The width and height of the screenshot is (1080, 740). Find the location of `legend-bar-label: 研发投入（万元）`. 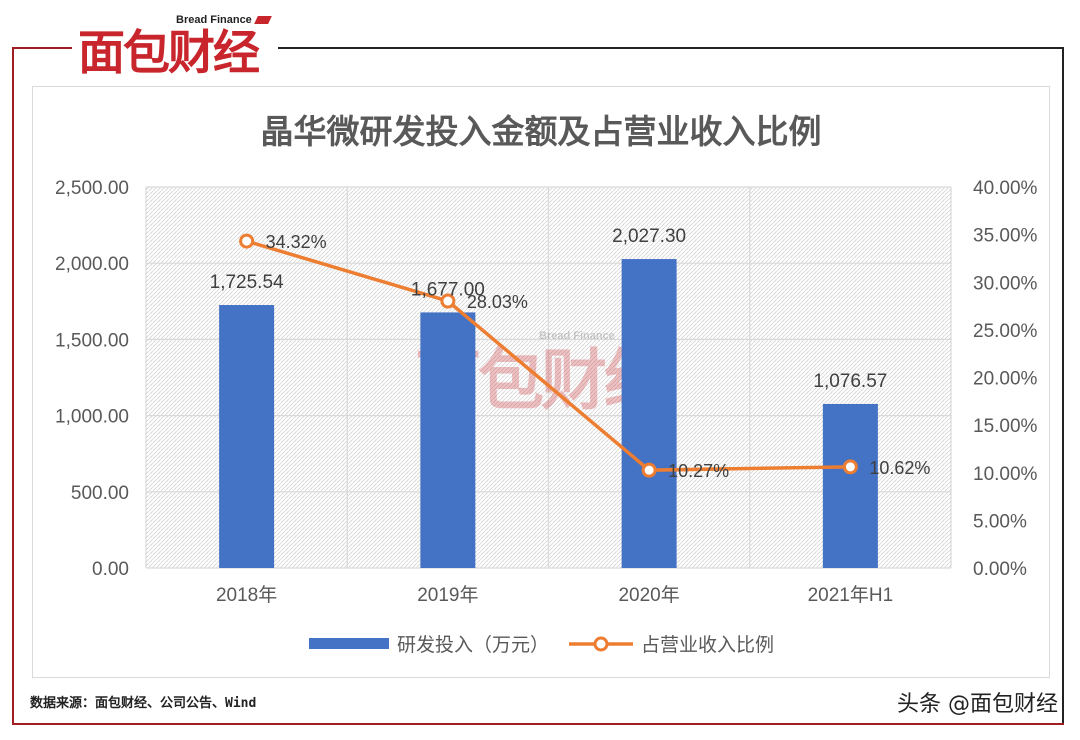

legend-bar-label: 研发投入（万元） is located at coordinates (473, 645).